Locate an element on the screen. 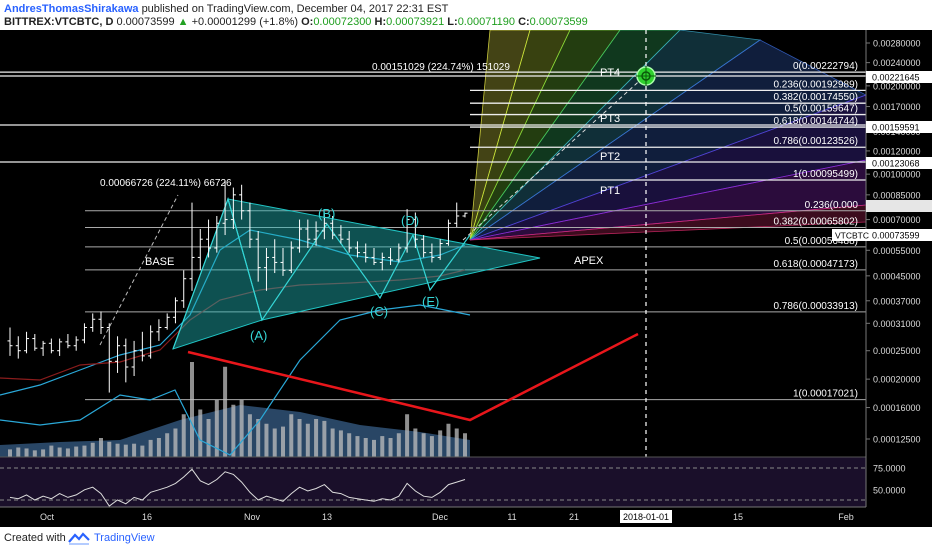  price-tick-label: 0.00100000 is located at coordinates (897, 175).